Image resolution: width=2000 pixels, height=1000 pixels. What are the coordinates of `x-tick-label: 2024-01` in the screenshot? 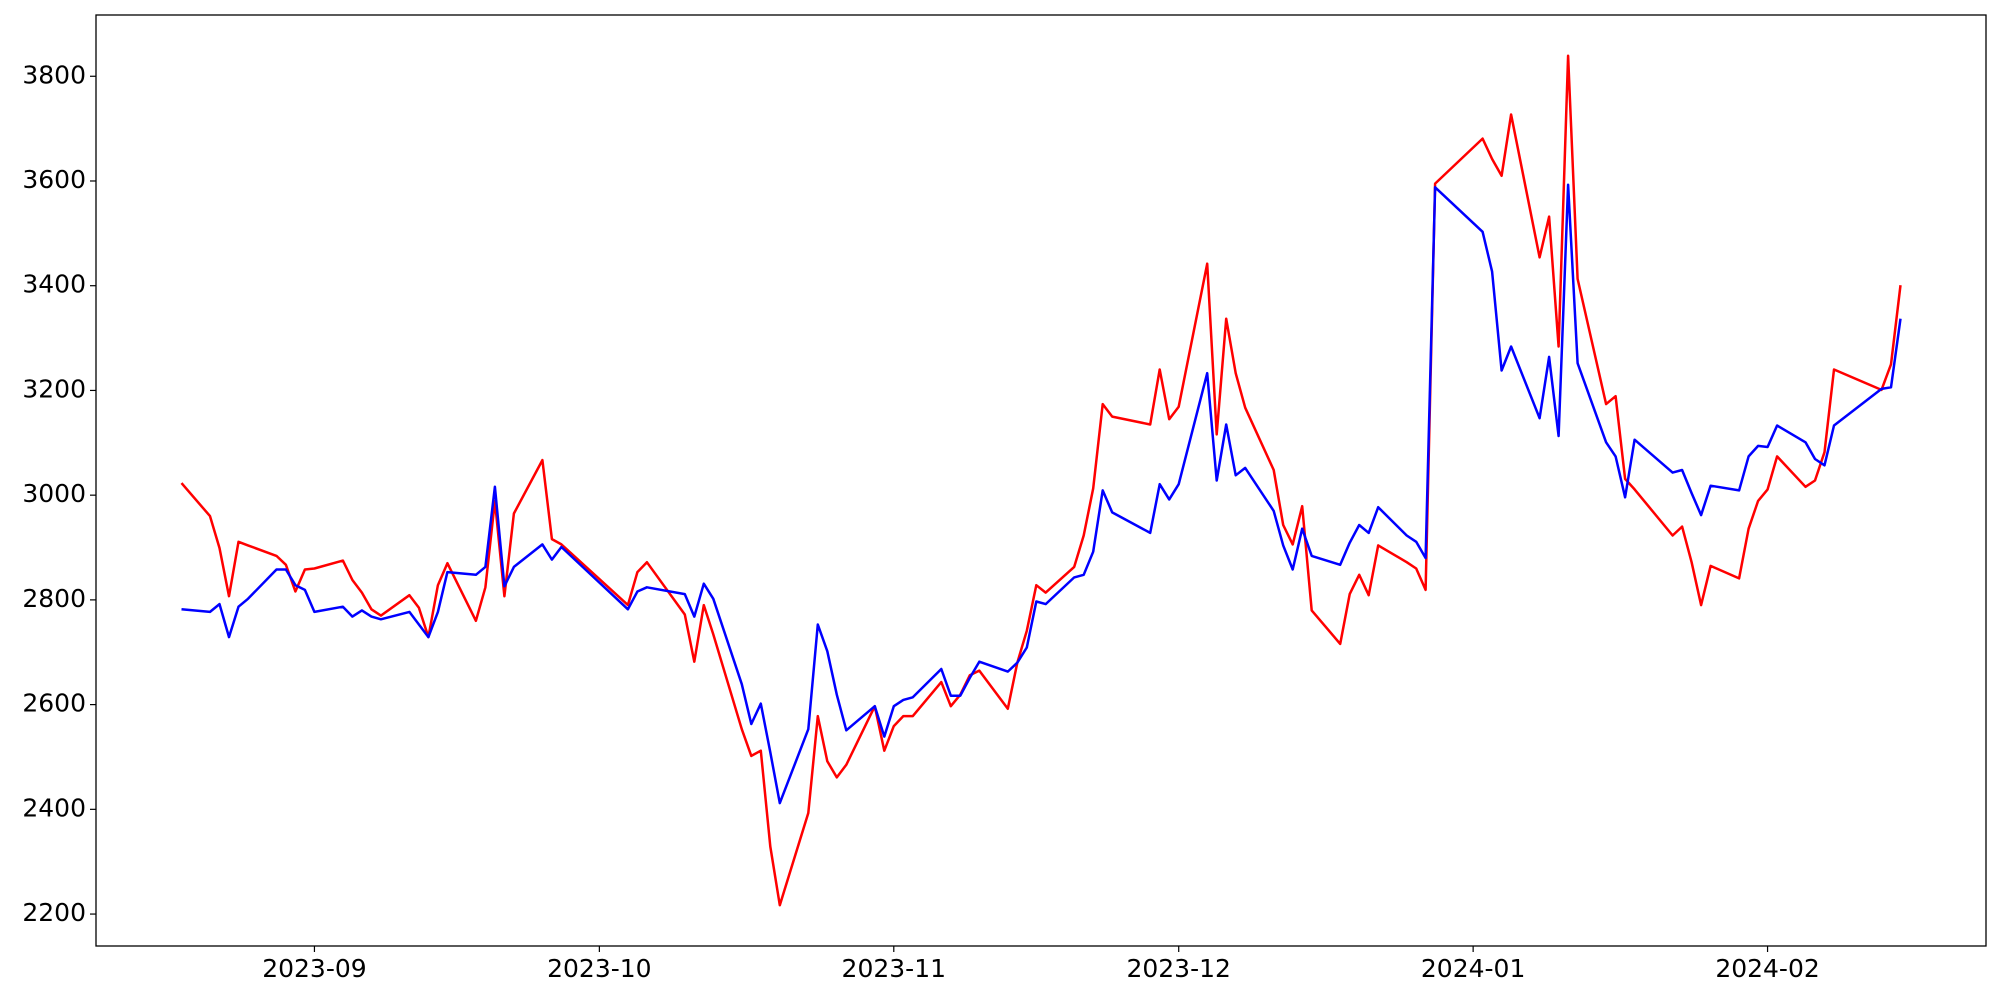 It's located at (1473, 968).